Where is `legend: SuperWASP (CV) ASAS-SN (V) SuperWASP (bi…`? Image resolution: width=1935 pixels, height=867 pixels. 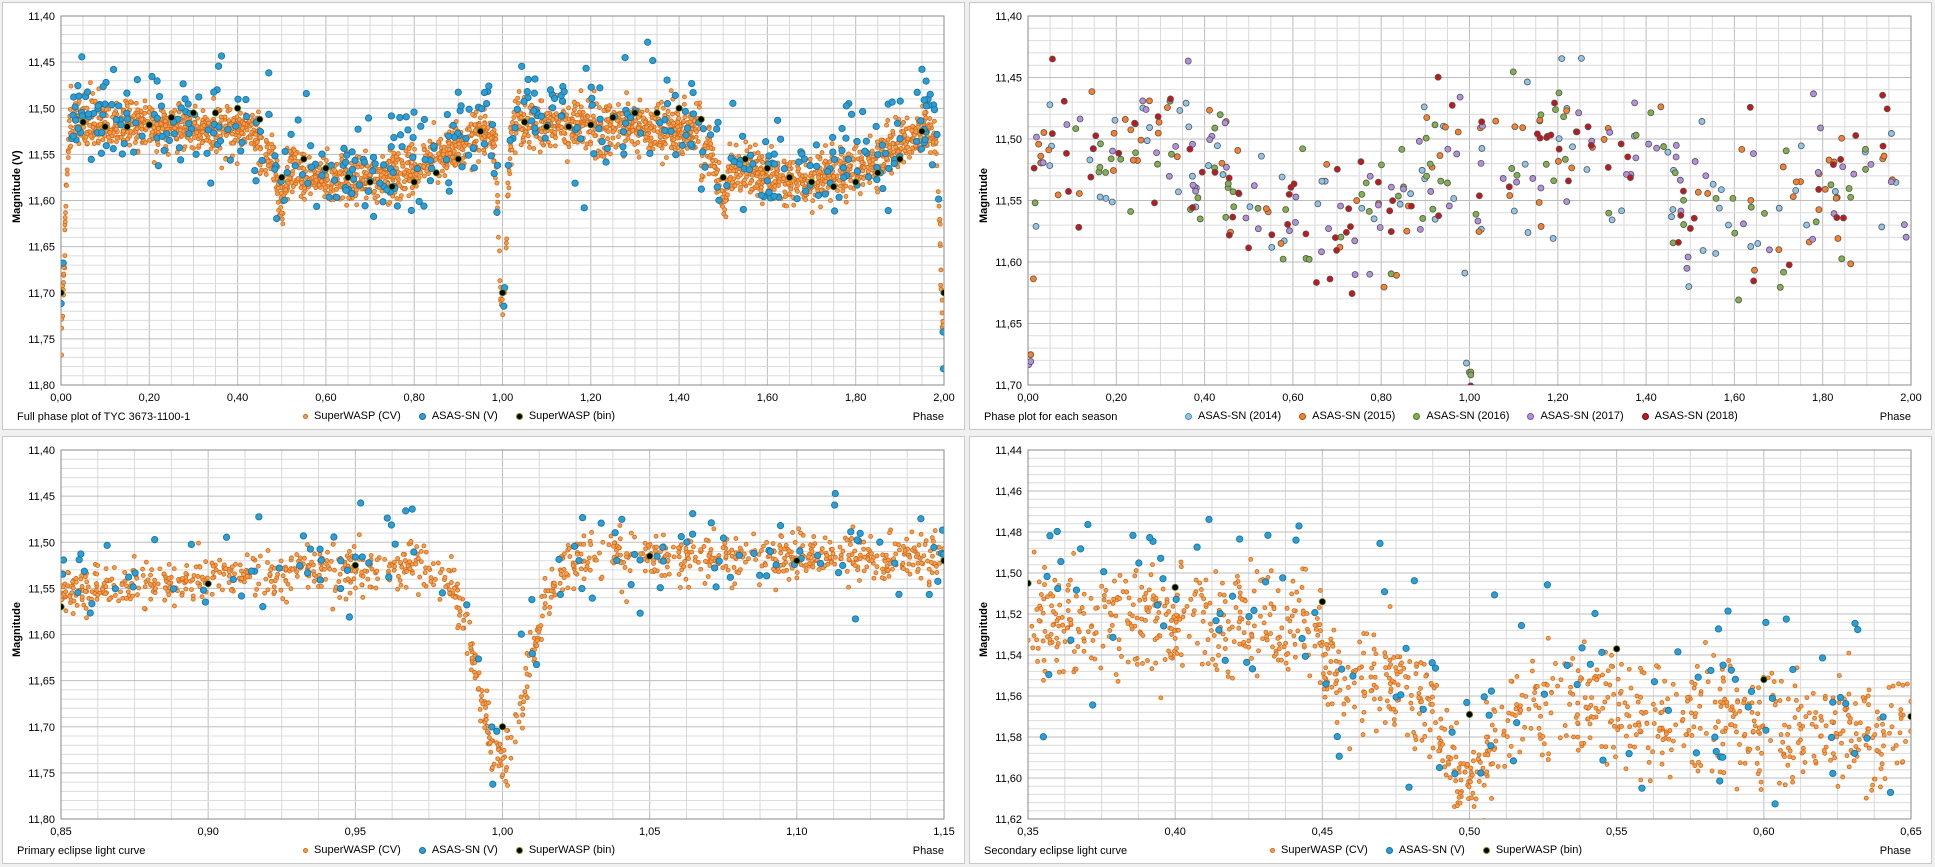
legend: SuperWASP (CV) ASAS-SN (V) SuperWASP (bi… is located at coordinates (468, 416).